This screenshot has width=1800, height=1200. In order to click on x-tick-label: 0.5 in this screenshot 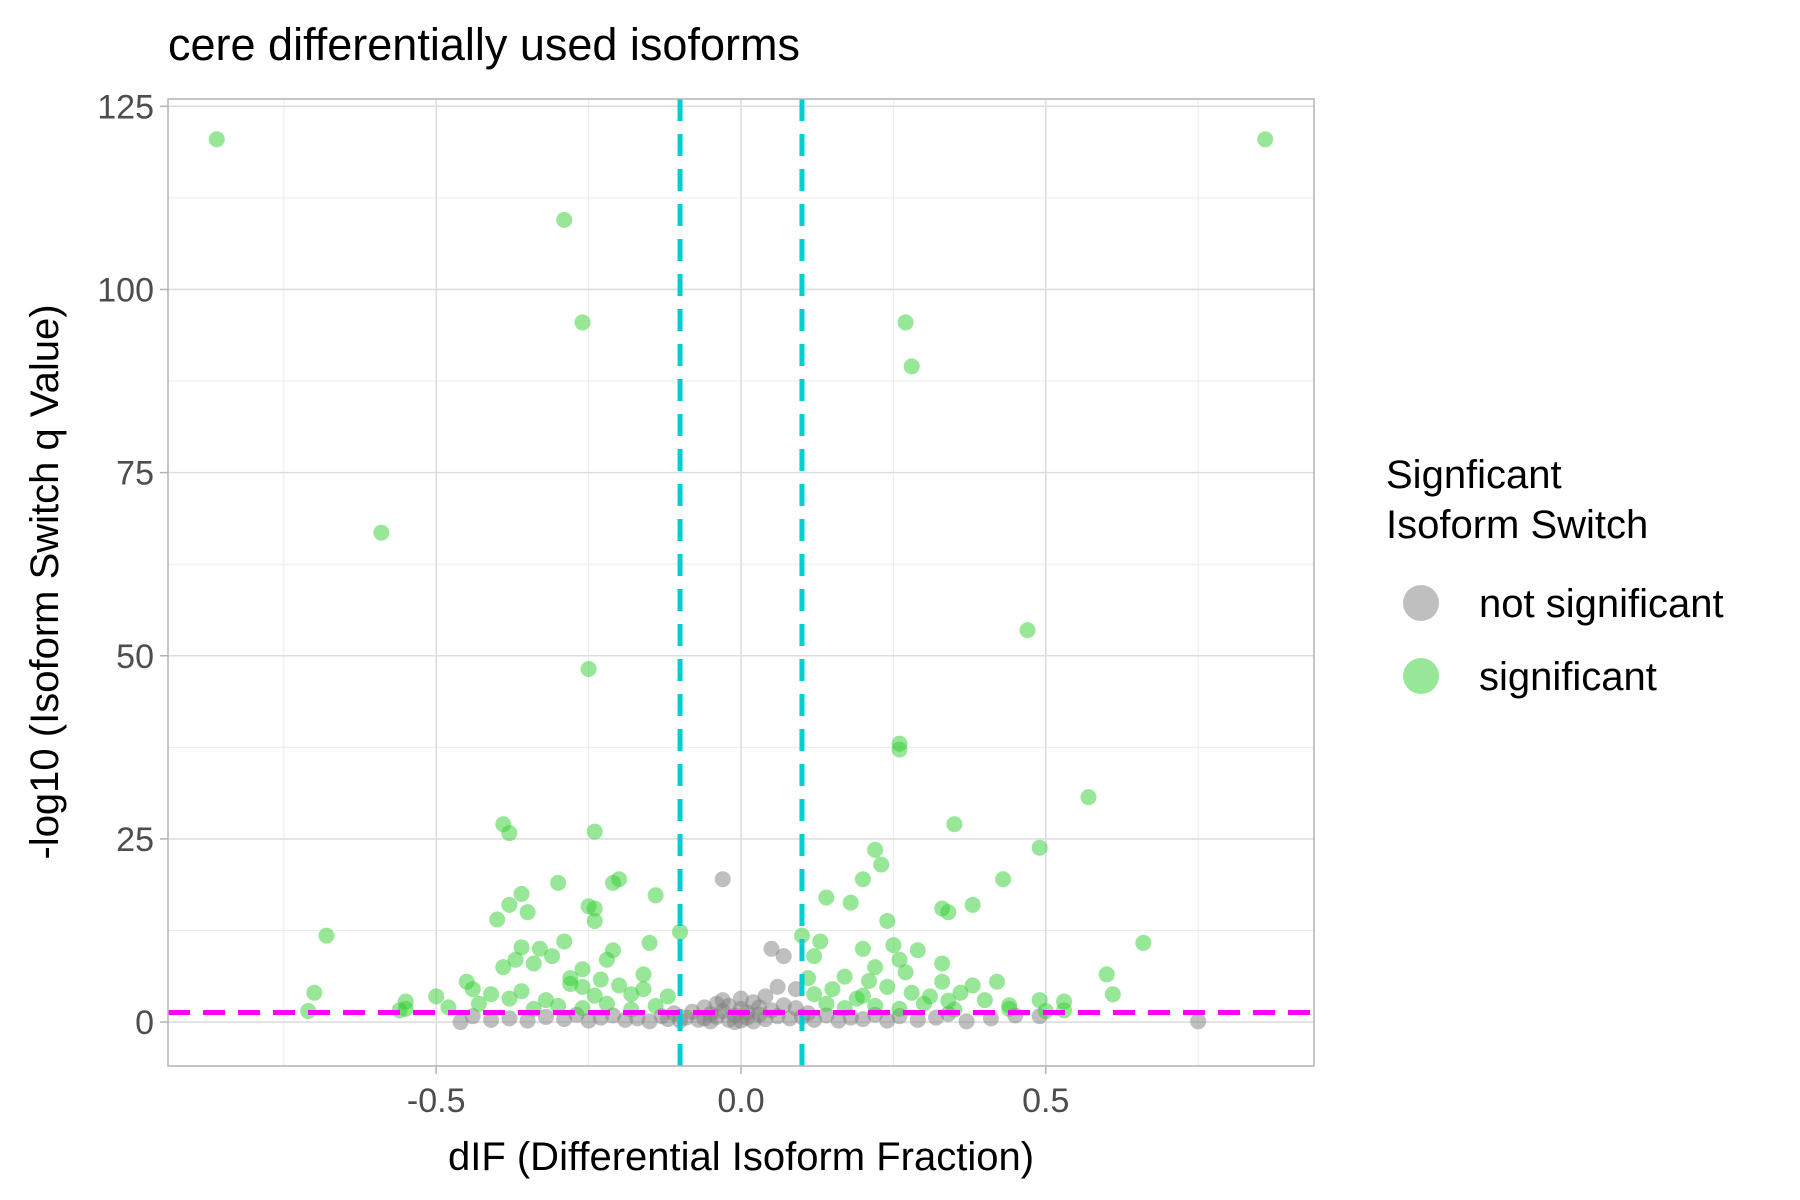, I will do `click(1045, 1101)`.